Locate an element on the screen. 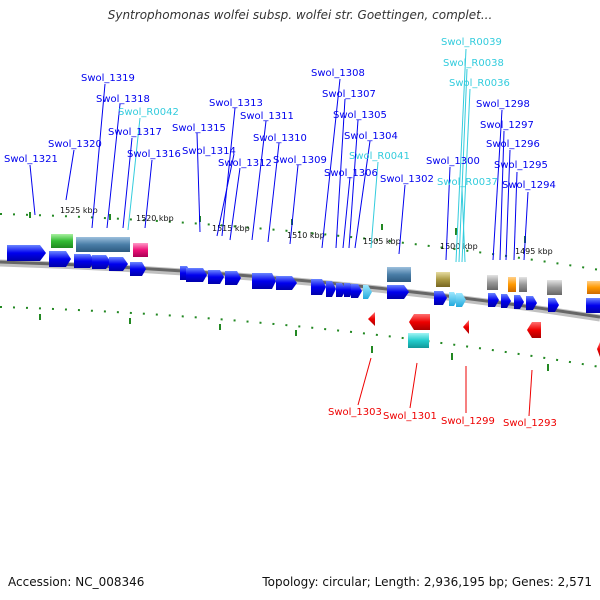  gene-label: Swol_R0036 is located at coordinates (479, 83).